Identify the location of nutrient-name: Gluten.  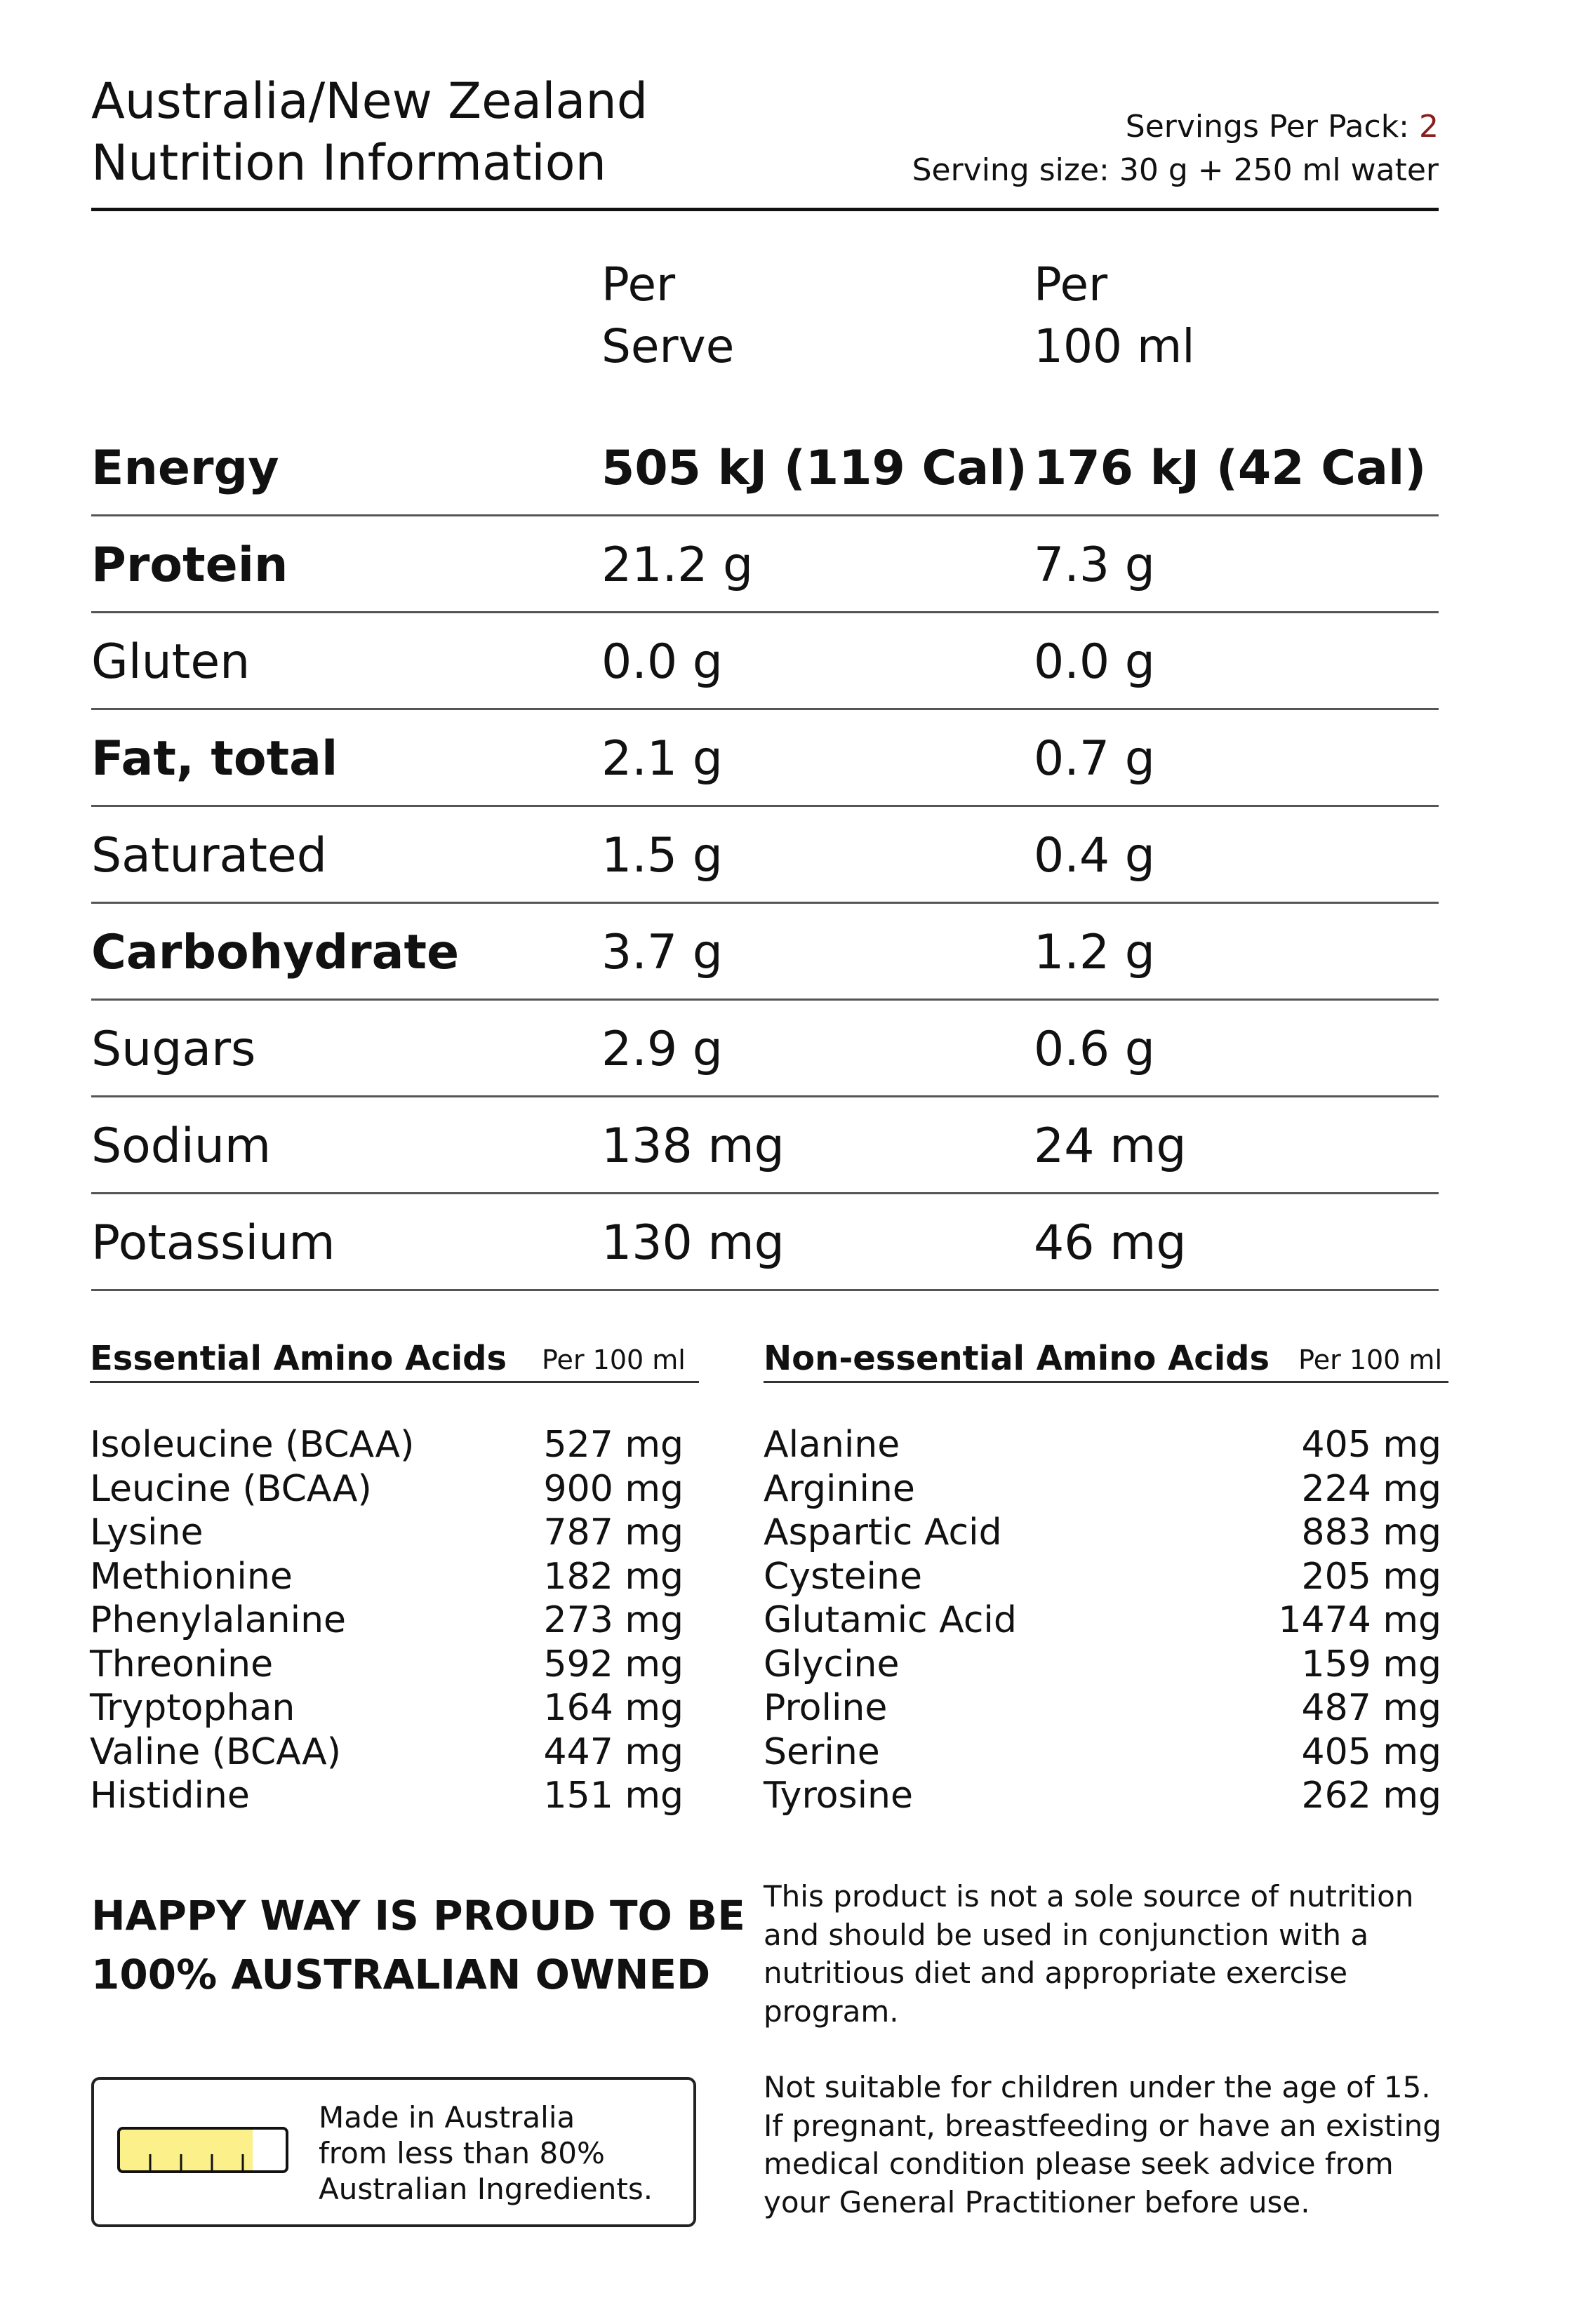
(171, 662).